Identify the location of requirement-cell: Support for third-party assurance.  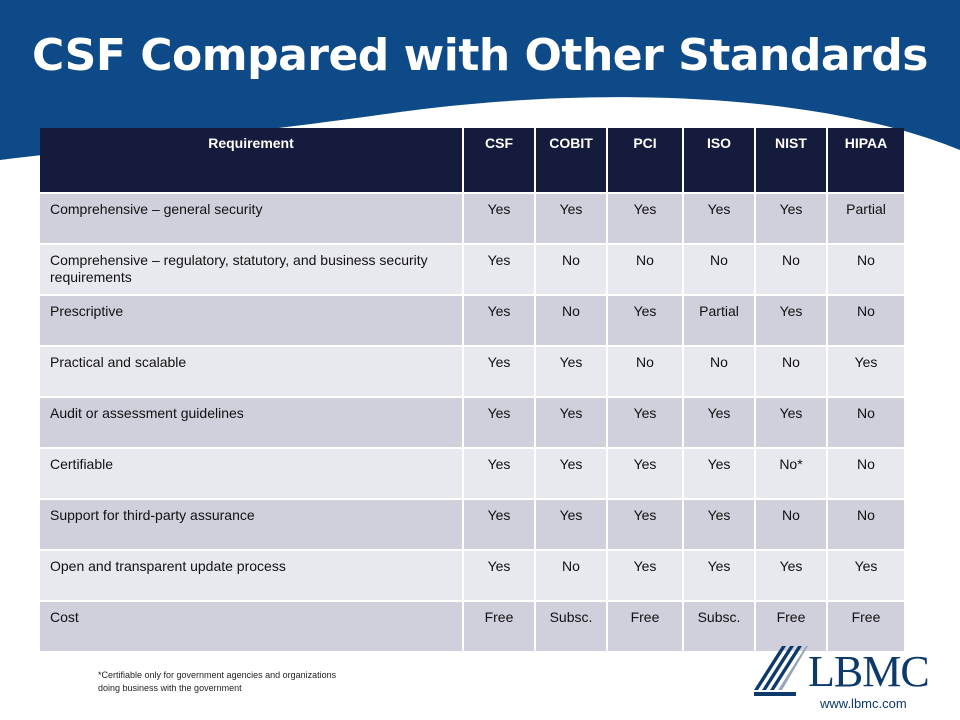
(252, 523).